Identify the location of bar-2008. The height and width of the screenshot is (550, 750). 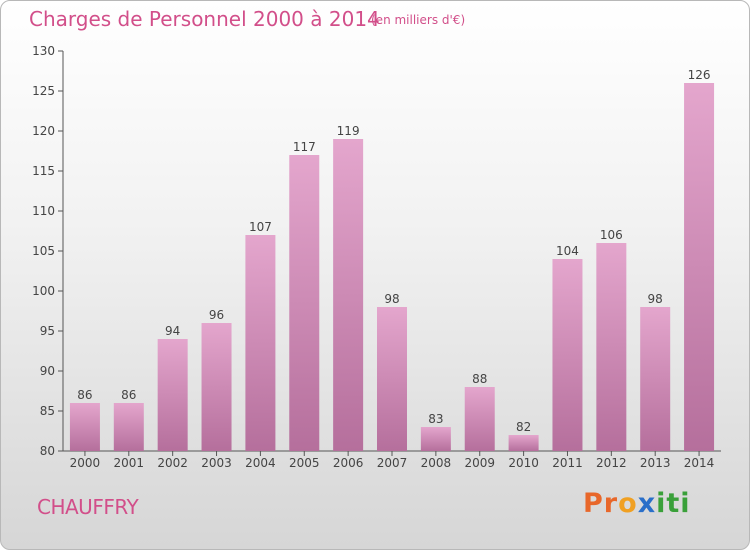
(435, 439).